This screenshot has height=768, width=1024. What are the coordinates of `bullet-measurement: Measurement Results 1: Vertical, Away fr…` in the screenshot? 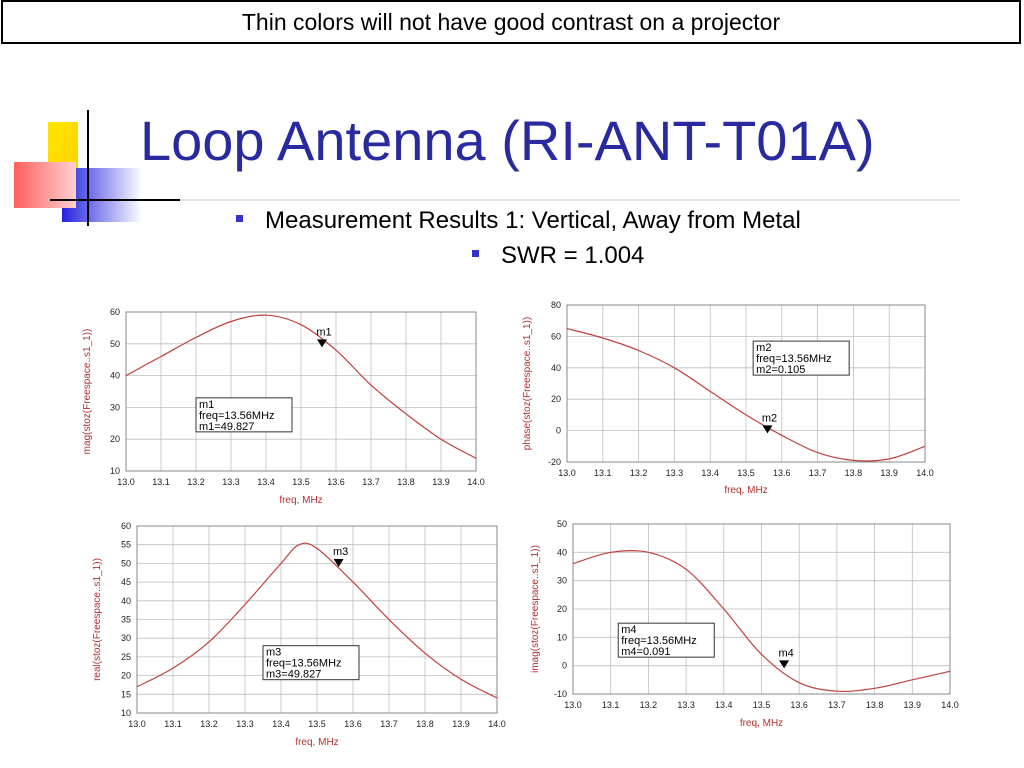 It's located at (518, 221).